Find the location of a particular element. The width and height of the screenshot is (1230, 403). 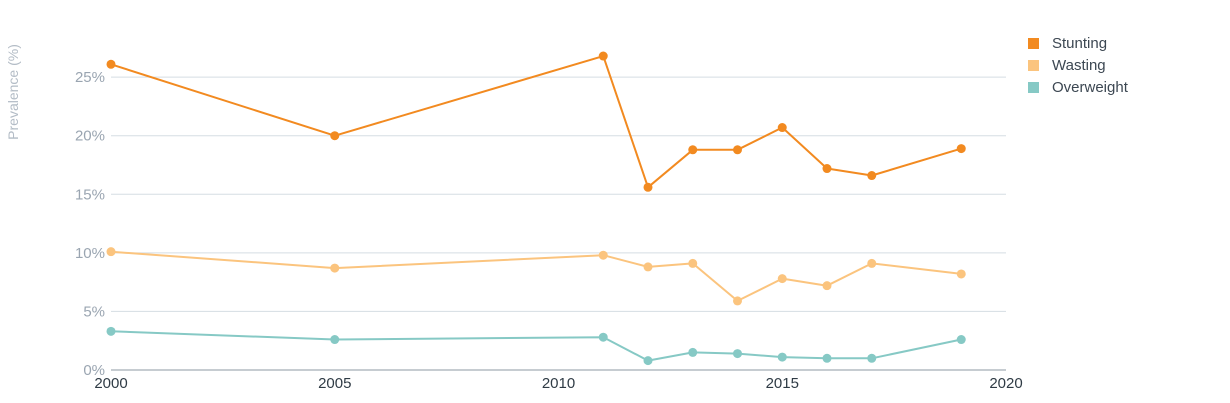

series-overweight is located at coordinates (536, 346).